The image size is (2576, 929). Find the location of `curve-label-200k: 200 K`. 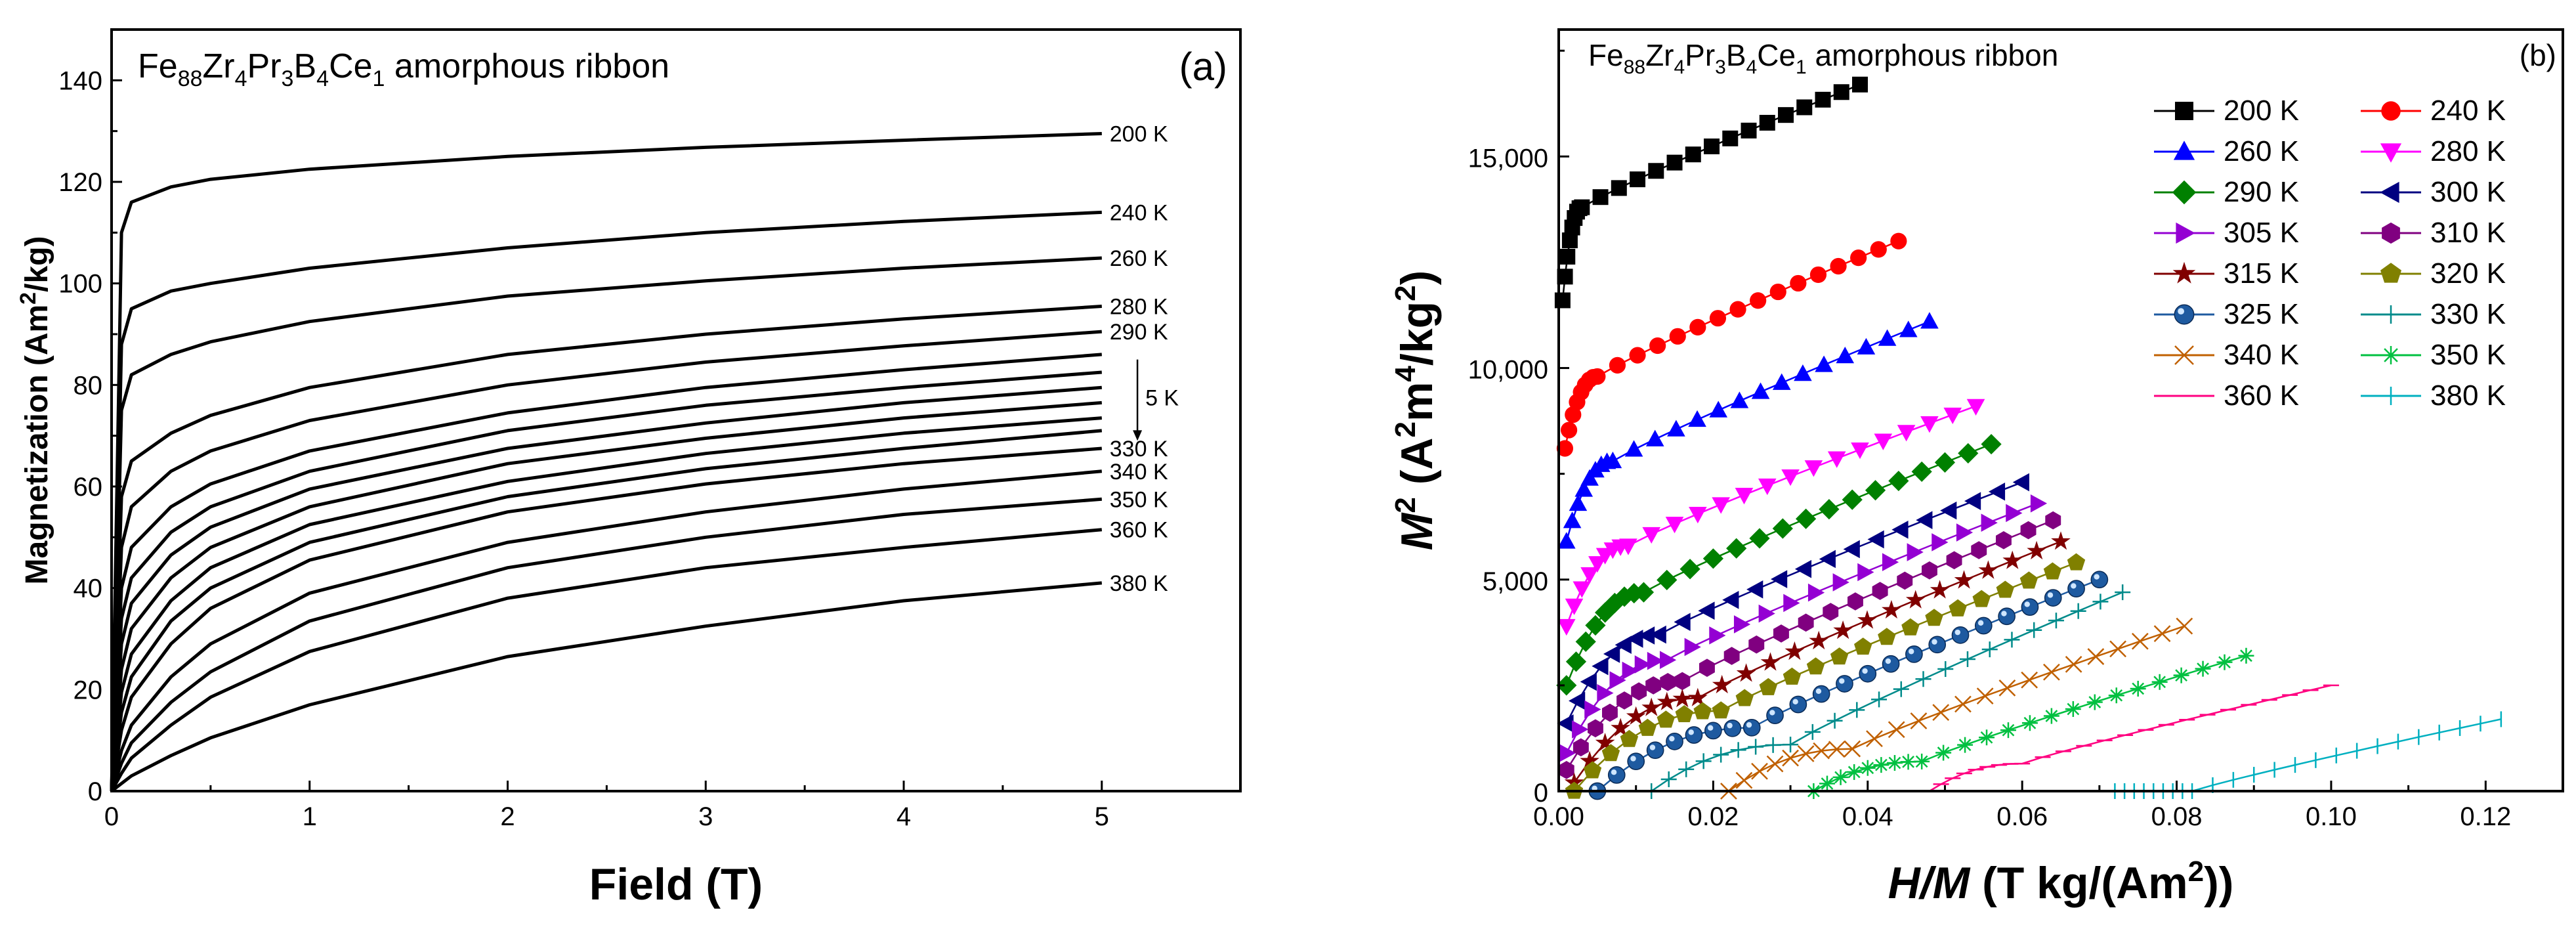

curve-label-200k: 200 K is located at coordinates (1139, 135).